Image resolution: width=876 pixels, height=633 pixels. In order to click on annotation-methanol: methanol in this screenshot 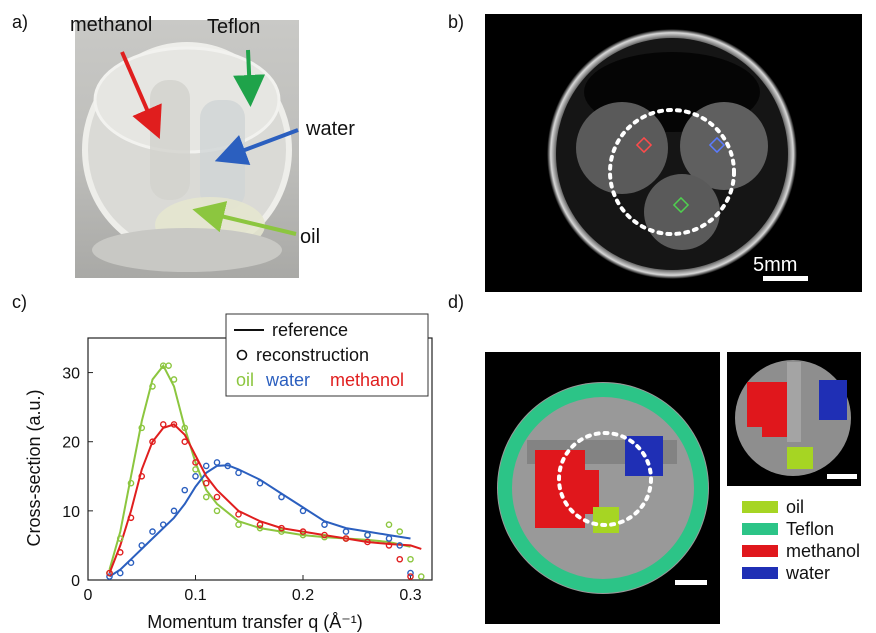, I will do `click(111, 25)`.